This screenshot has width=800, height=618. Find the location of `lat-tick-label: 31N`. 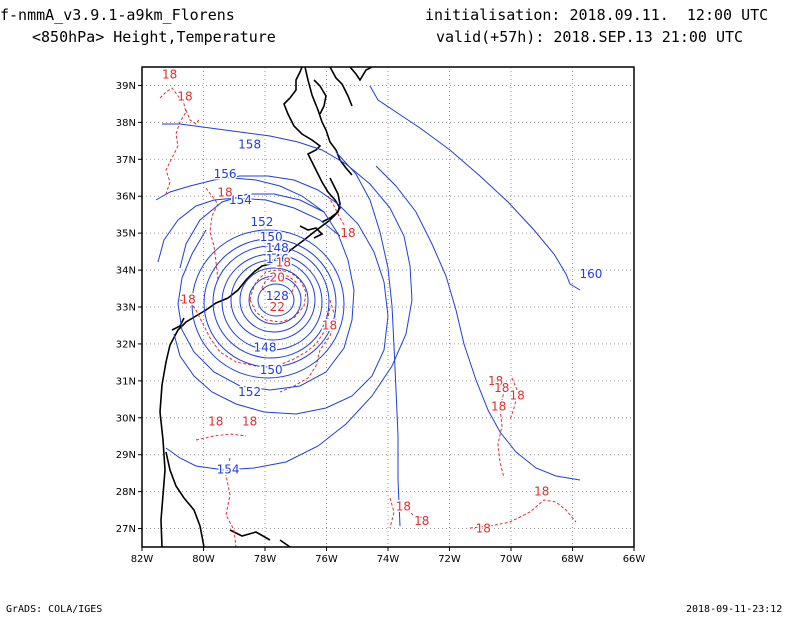

lat-tick-label: 31N is located at coordinates (126, 381).